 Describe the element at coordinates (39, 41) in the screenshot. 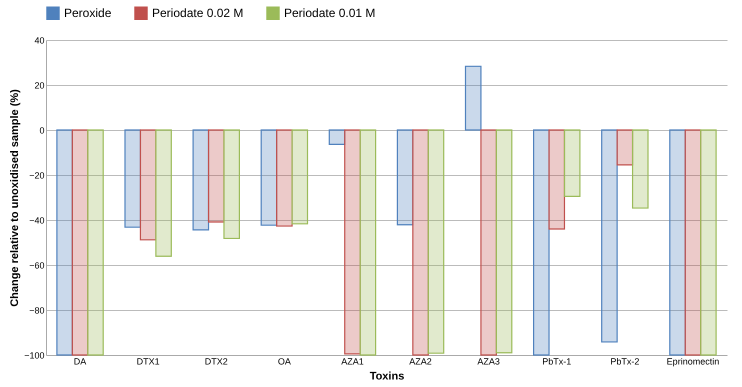

I see `y-tick-label: 40` at that location.